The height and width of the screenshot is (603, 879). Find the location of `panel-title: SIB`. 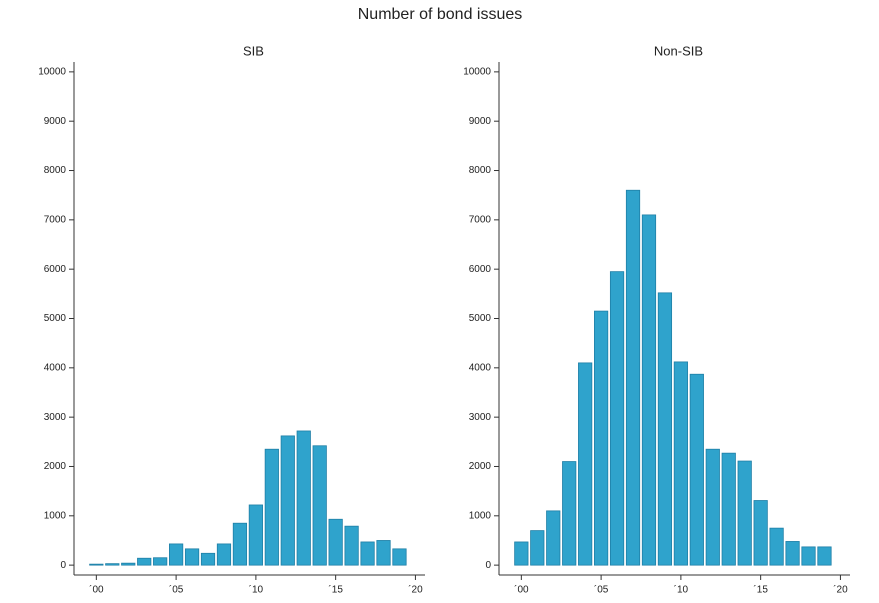

panel-title: SIB is located at coordinates (253, 50).